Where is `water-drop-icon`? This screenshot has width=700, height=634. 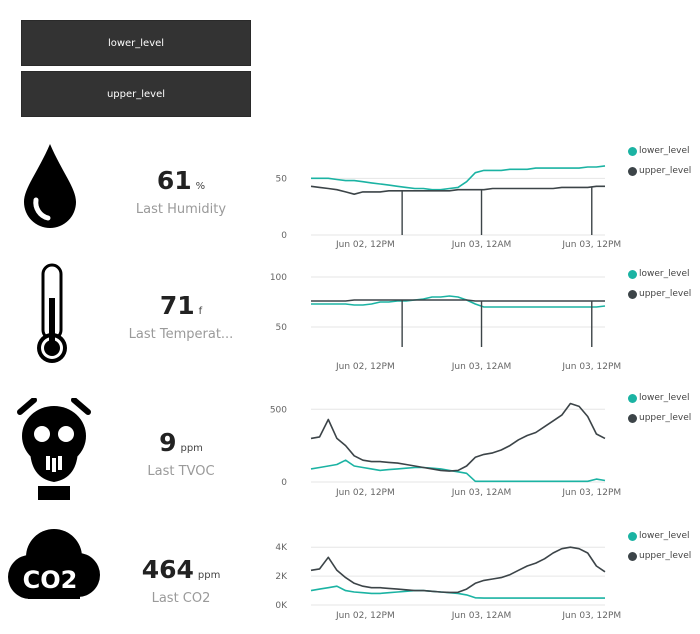
water-drop-icon is located at coordinates (50, 188).